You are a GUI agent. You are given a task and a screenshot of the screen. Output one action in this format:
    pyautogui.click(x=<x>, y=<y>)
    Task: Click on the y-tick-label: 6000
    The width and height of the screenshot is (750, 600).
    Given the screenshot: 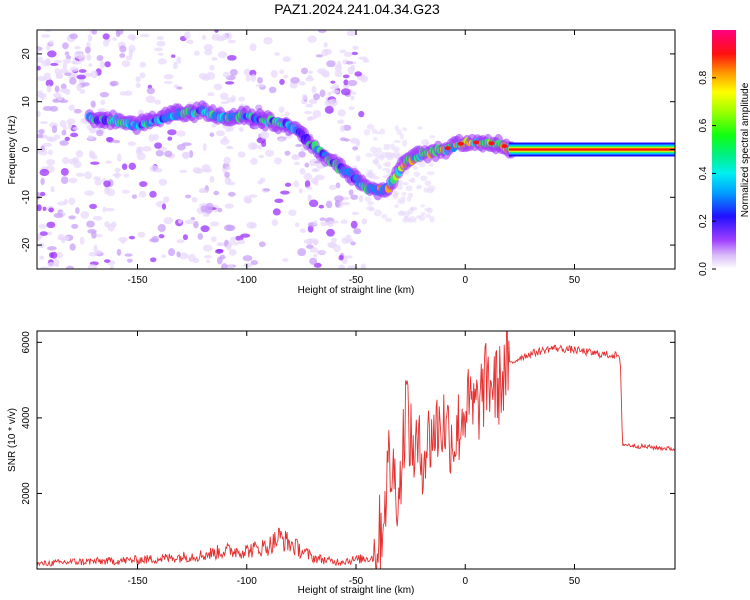 What is the action you would take?
    pyautogui.click(x=26, y=342)
    